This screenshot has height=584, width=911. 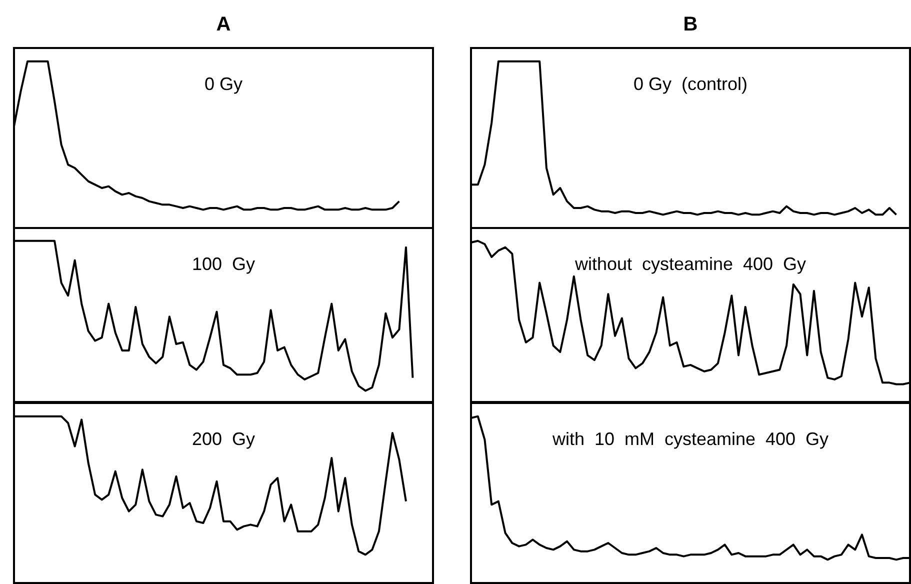 What do you see at coordinates (690, 438) in the screenshot?
I see `annotation: with 10 mM cysteamine 400 Gy` at bounding box center [690, 438].